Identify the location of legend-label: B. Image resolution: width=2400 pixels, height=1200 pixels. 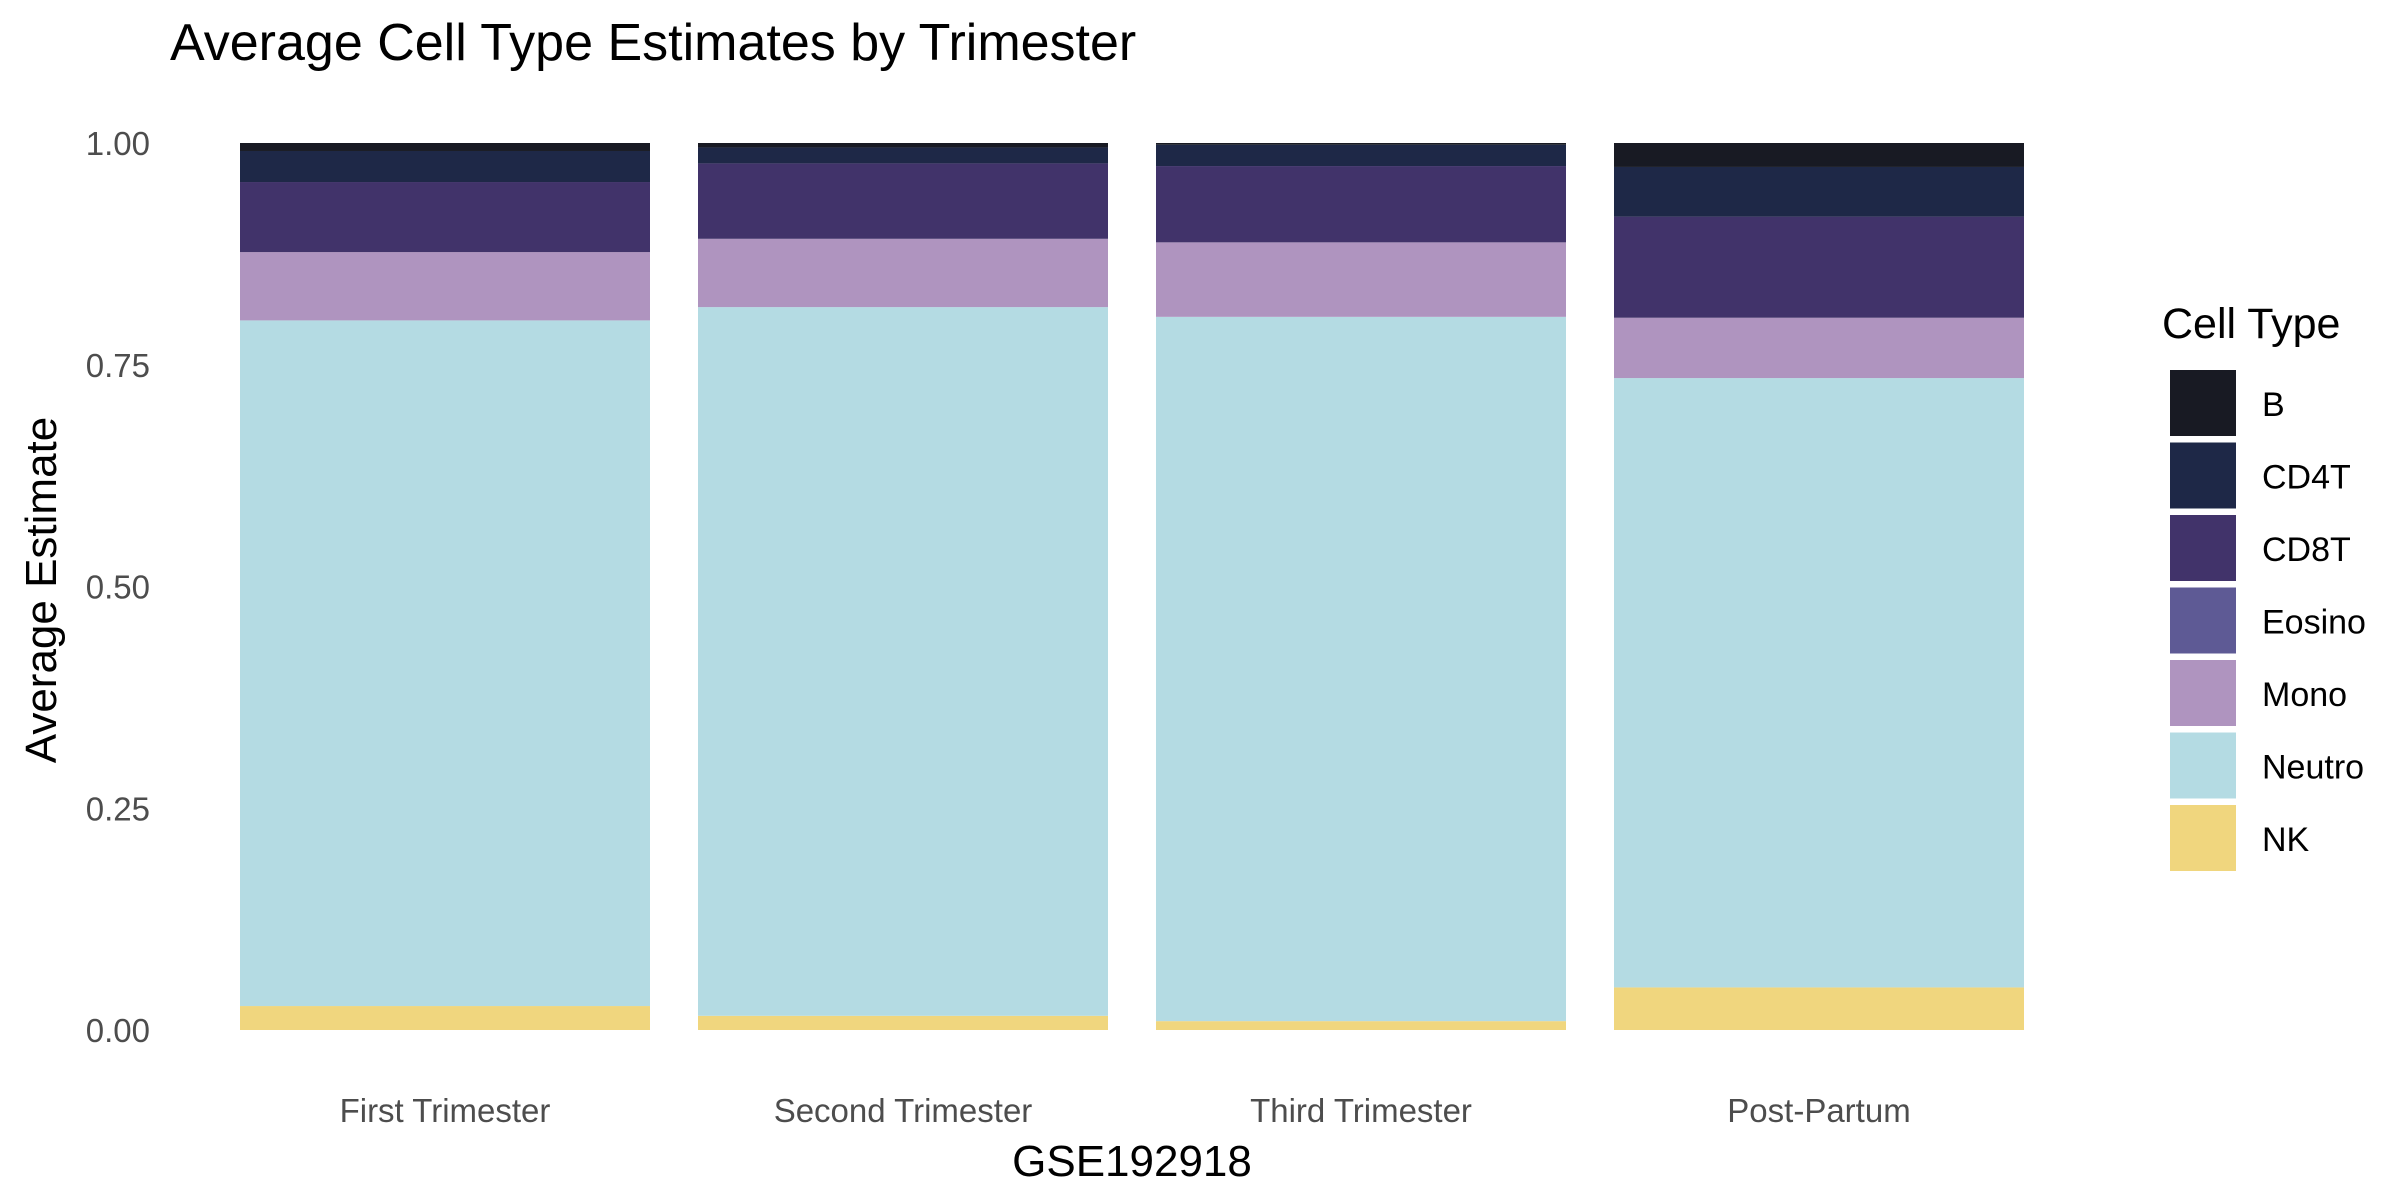
(2273, 405).